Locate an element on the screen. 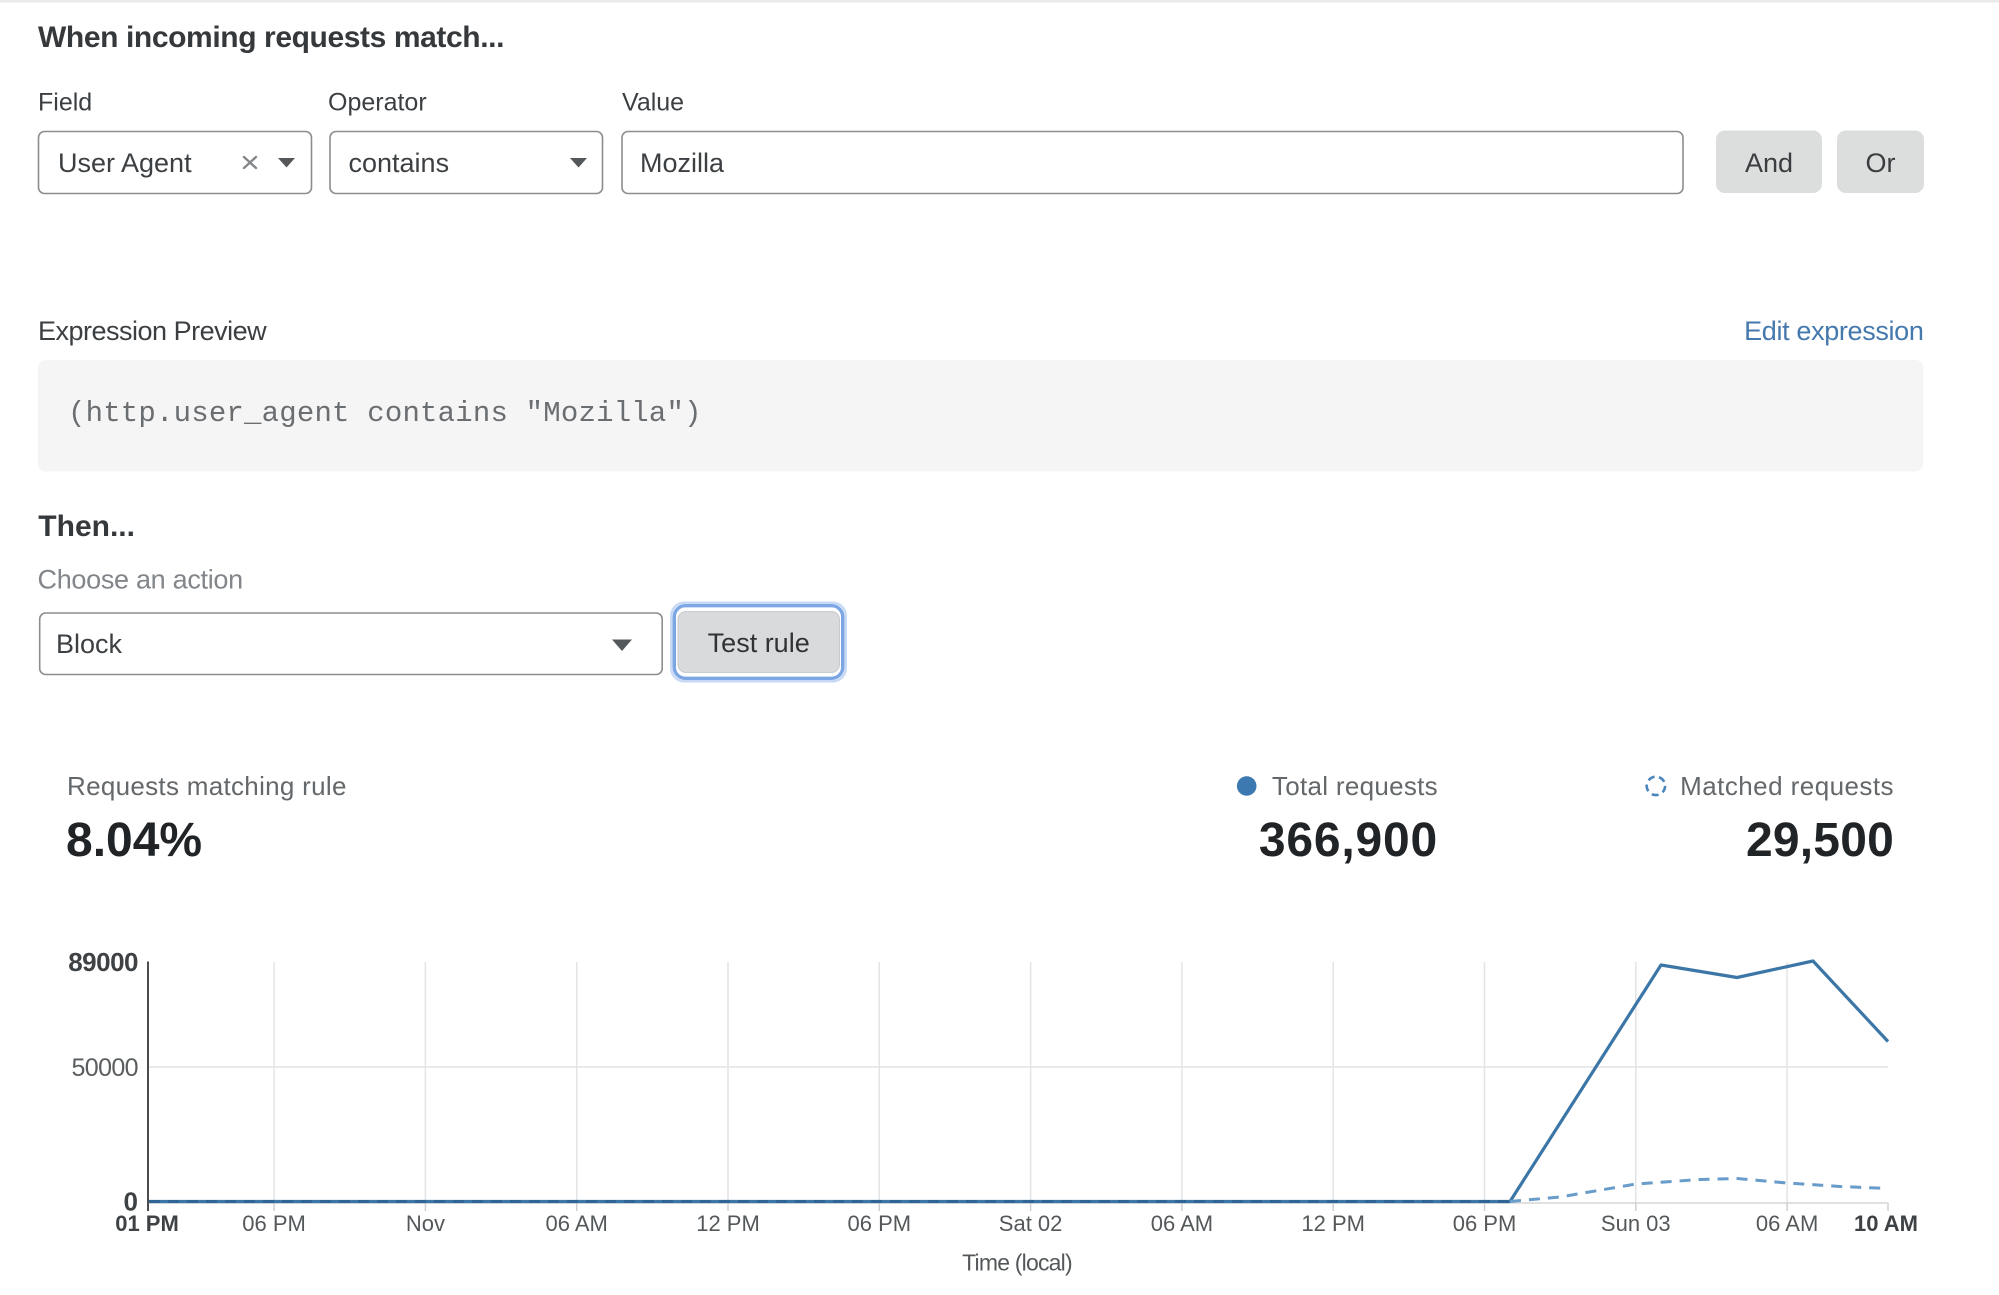 Image resolution: width=1999 pixels, height=1295 pixels. svg-text: 89000 is located at coordinates (103, 962).